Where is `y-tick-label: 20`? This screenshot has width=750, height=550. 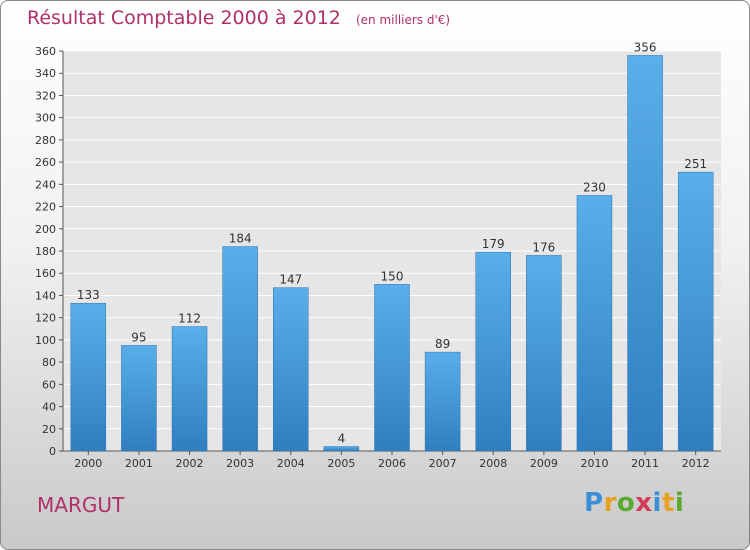 y-tick-label: 20 is located at coordinates (49, 429).